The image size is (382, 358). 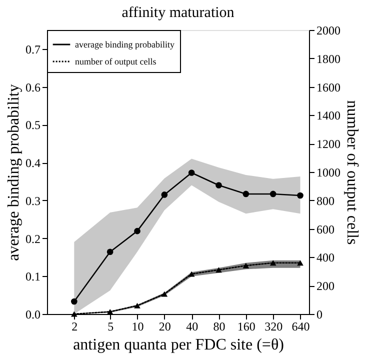 What do you see at coordinates (319, 315) in the screenshot?
I see `y2-tick-label: 0` at bounding box center [319, 315].